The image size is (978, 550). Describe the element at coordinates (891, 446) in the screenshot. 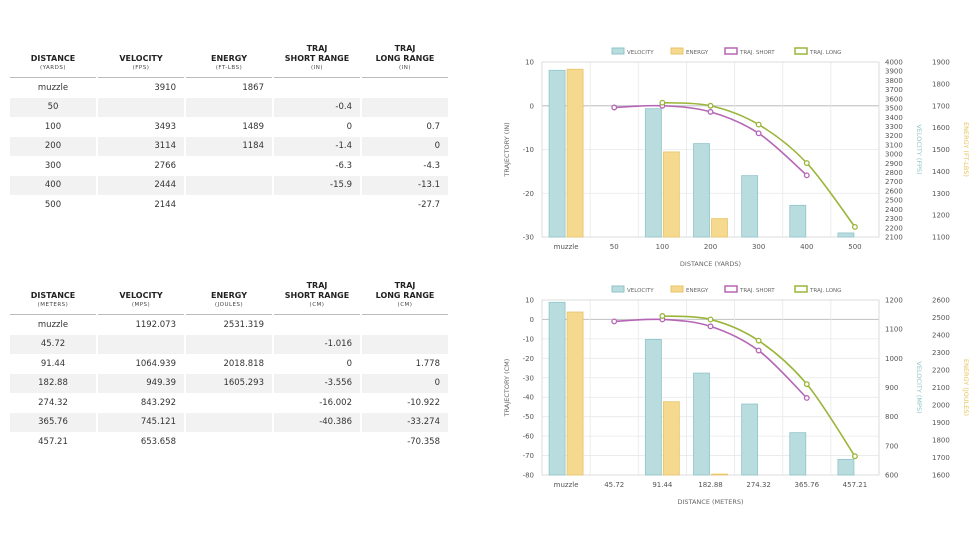

I see `velocity-tick-label: 700` at that location.